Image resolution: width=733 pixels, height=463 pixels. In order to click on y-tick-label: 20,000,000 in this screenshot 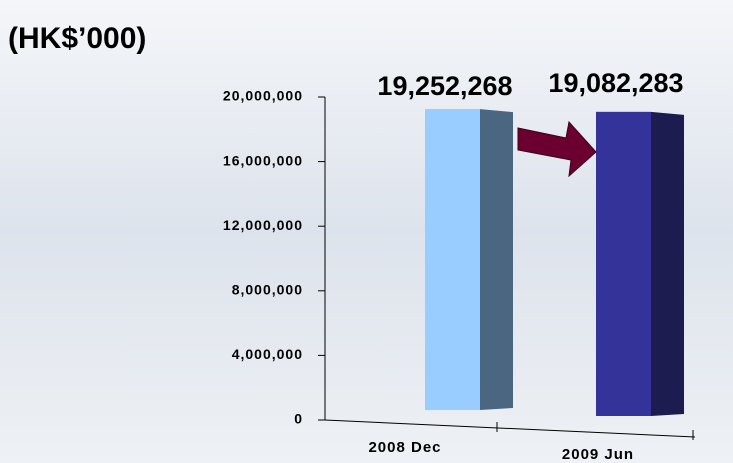, I will do `click(263, 96)`.